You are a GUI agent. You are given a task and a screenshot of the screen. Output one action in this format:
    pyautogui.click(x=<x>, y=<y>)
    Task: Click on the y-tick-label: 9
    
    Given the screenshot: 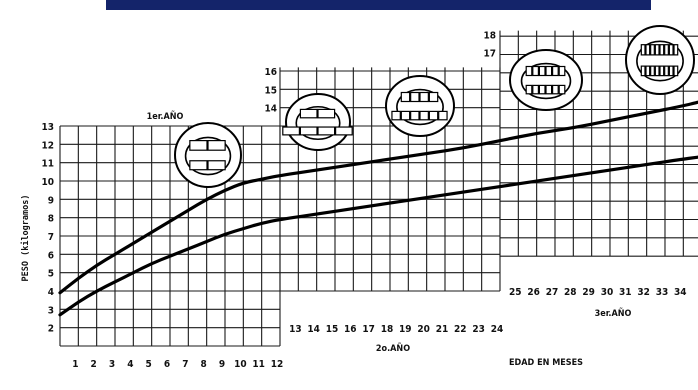 What is the action you would take?
    pyautogui.click(x=51, y=200)
    